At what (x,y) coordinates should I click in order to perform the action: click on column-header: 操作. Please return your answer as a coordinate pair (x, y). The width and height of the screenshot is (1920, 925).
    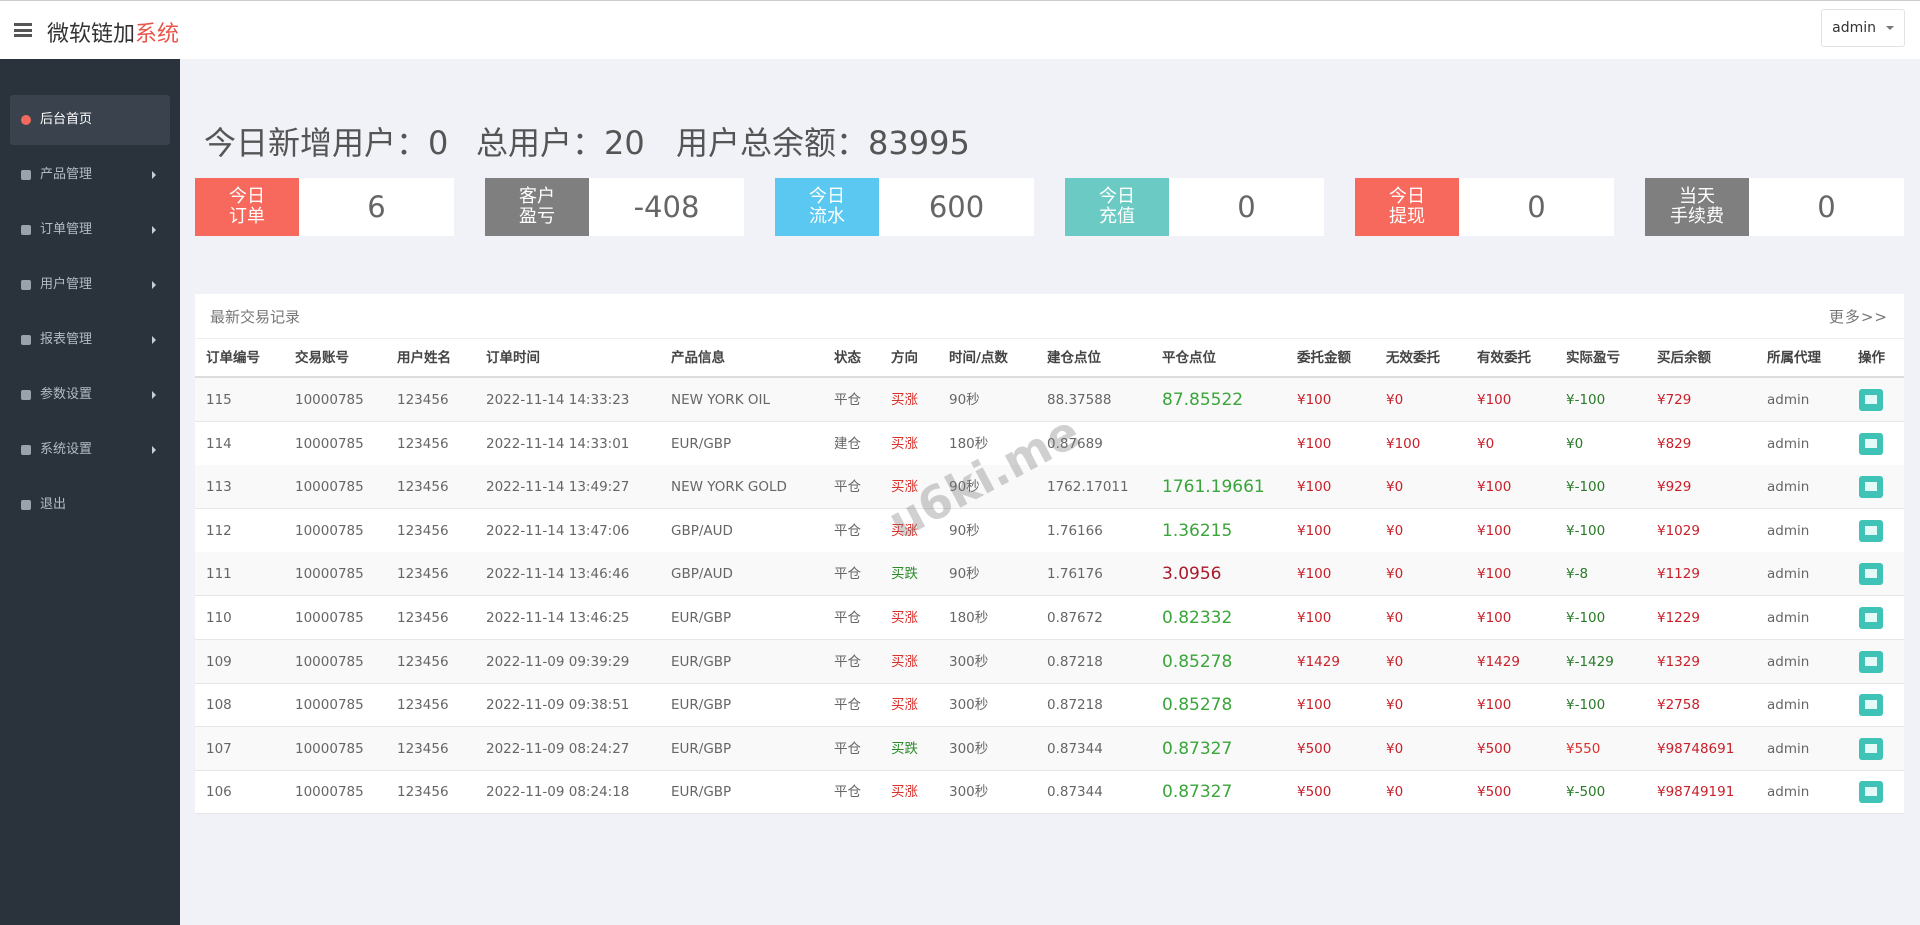
    Looking at the image, I should click on (1871, 358).